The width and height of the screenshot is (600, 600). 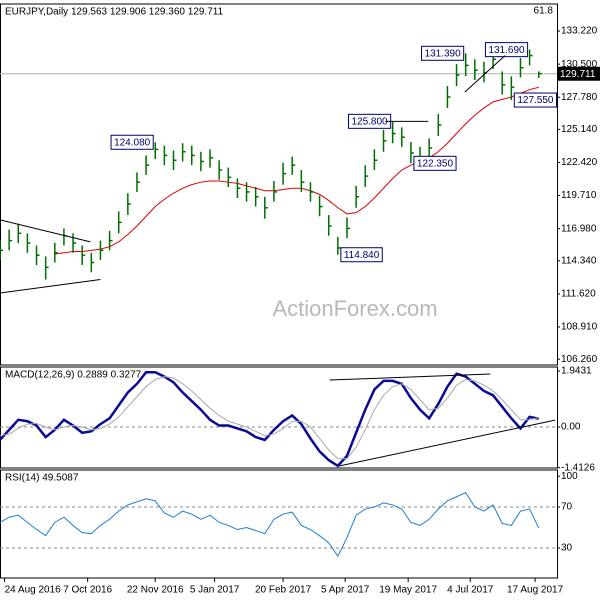 I want to click on y-tick-label: 133.220, so click(x=579, y=31).